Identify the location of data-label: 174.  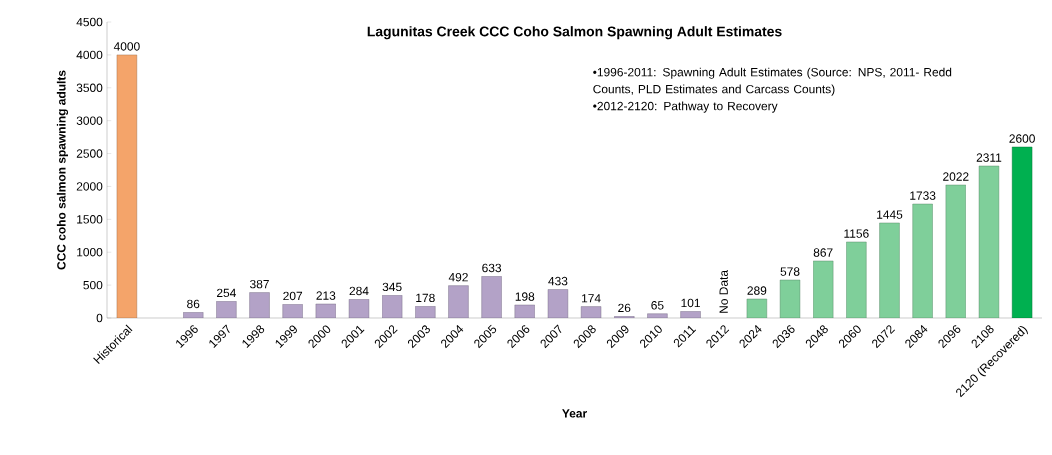
(591, 298).